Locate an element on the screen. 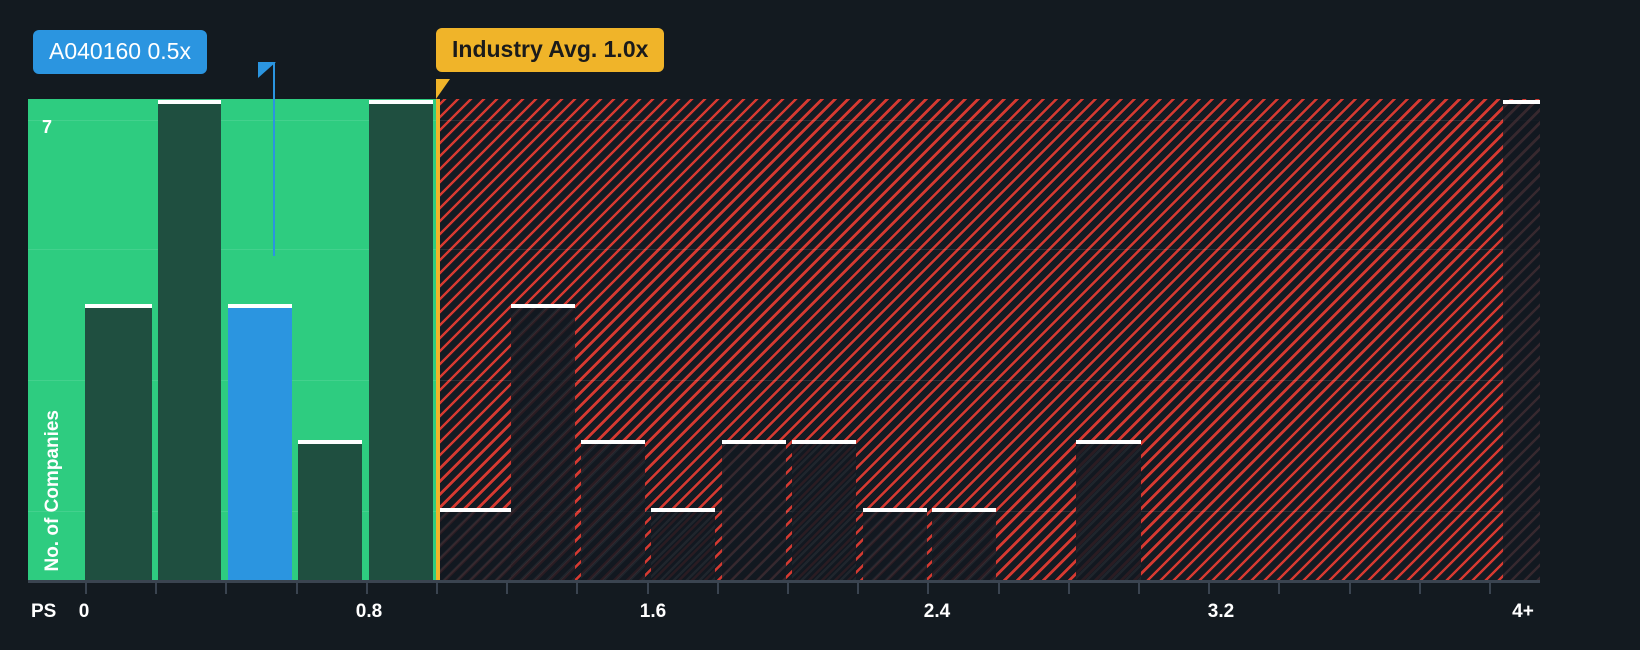  x-axis-tick-label: 0 is located at coordinates (84, 611).